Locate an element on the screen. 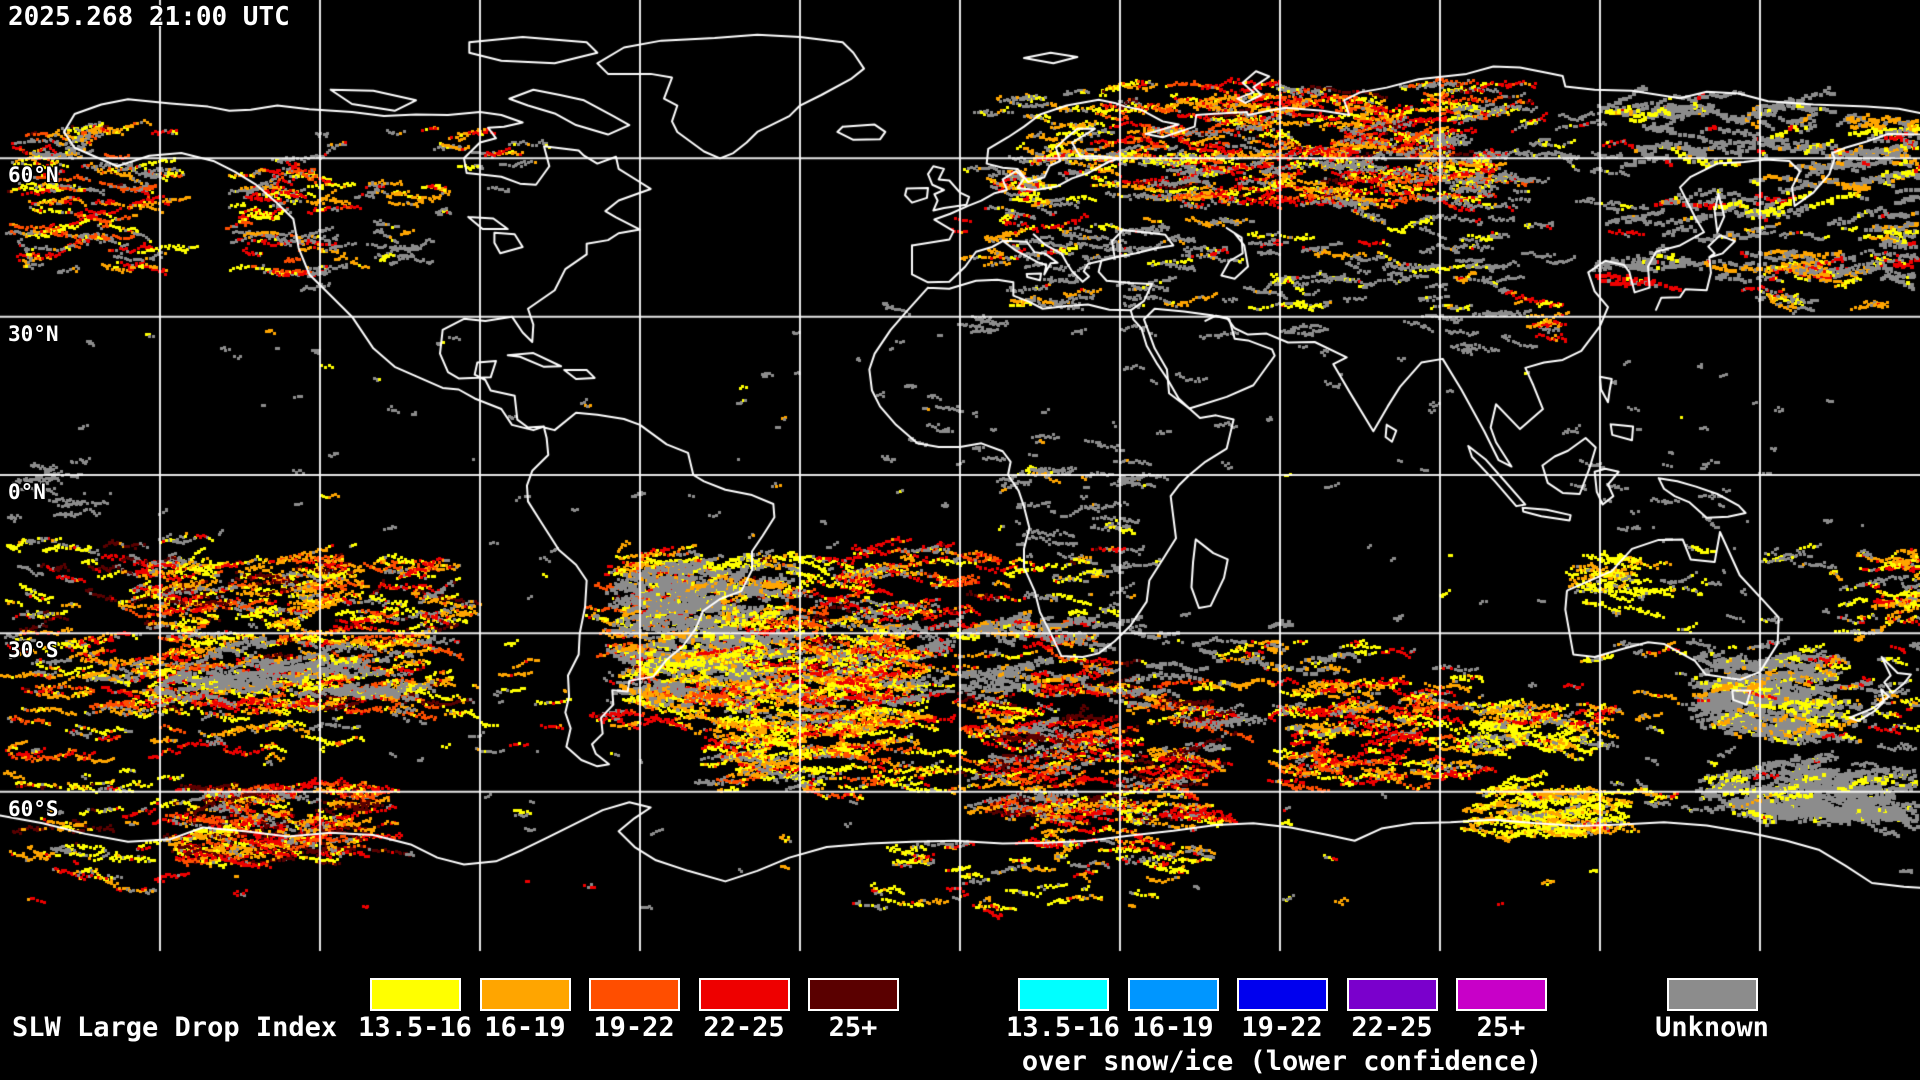  latitude-label: 30°N is located at coordinates (33, 334).